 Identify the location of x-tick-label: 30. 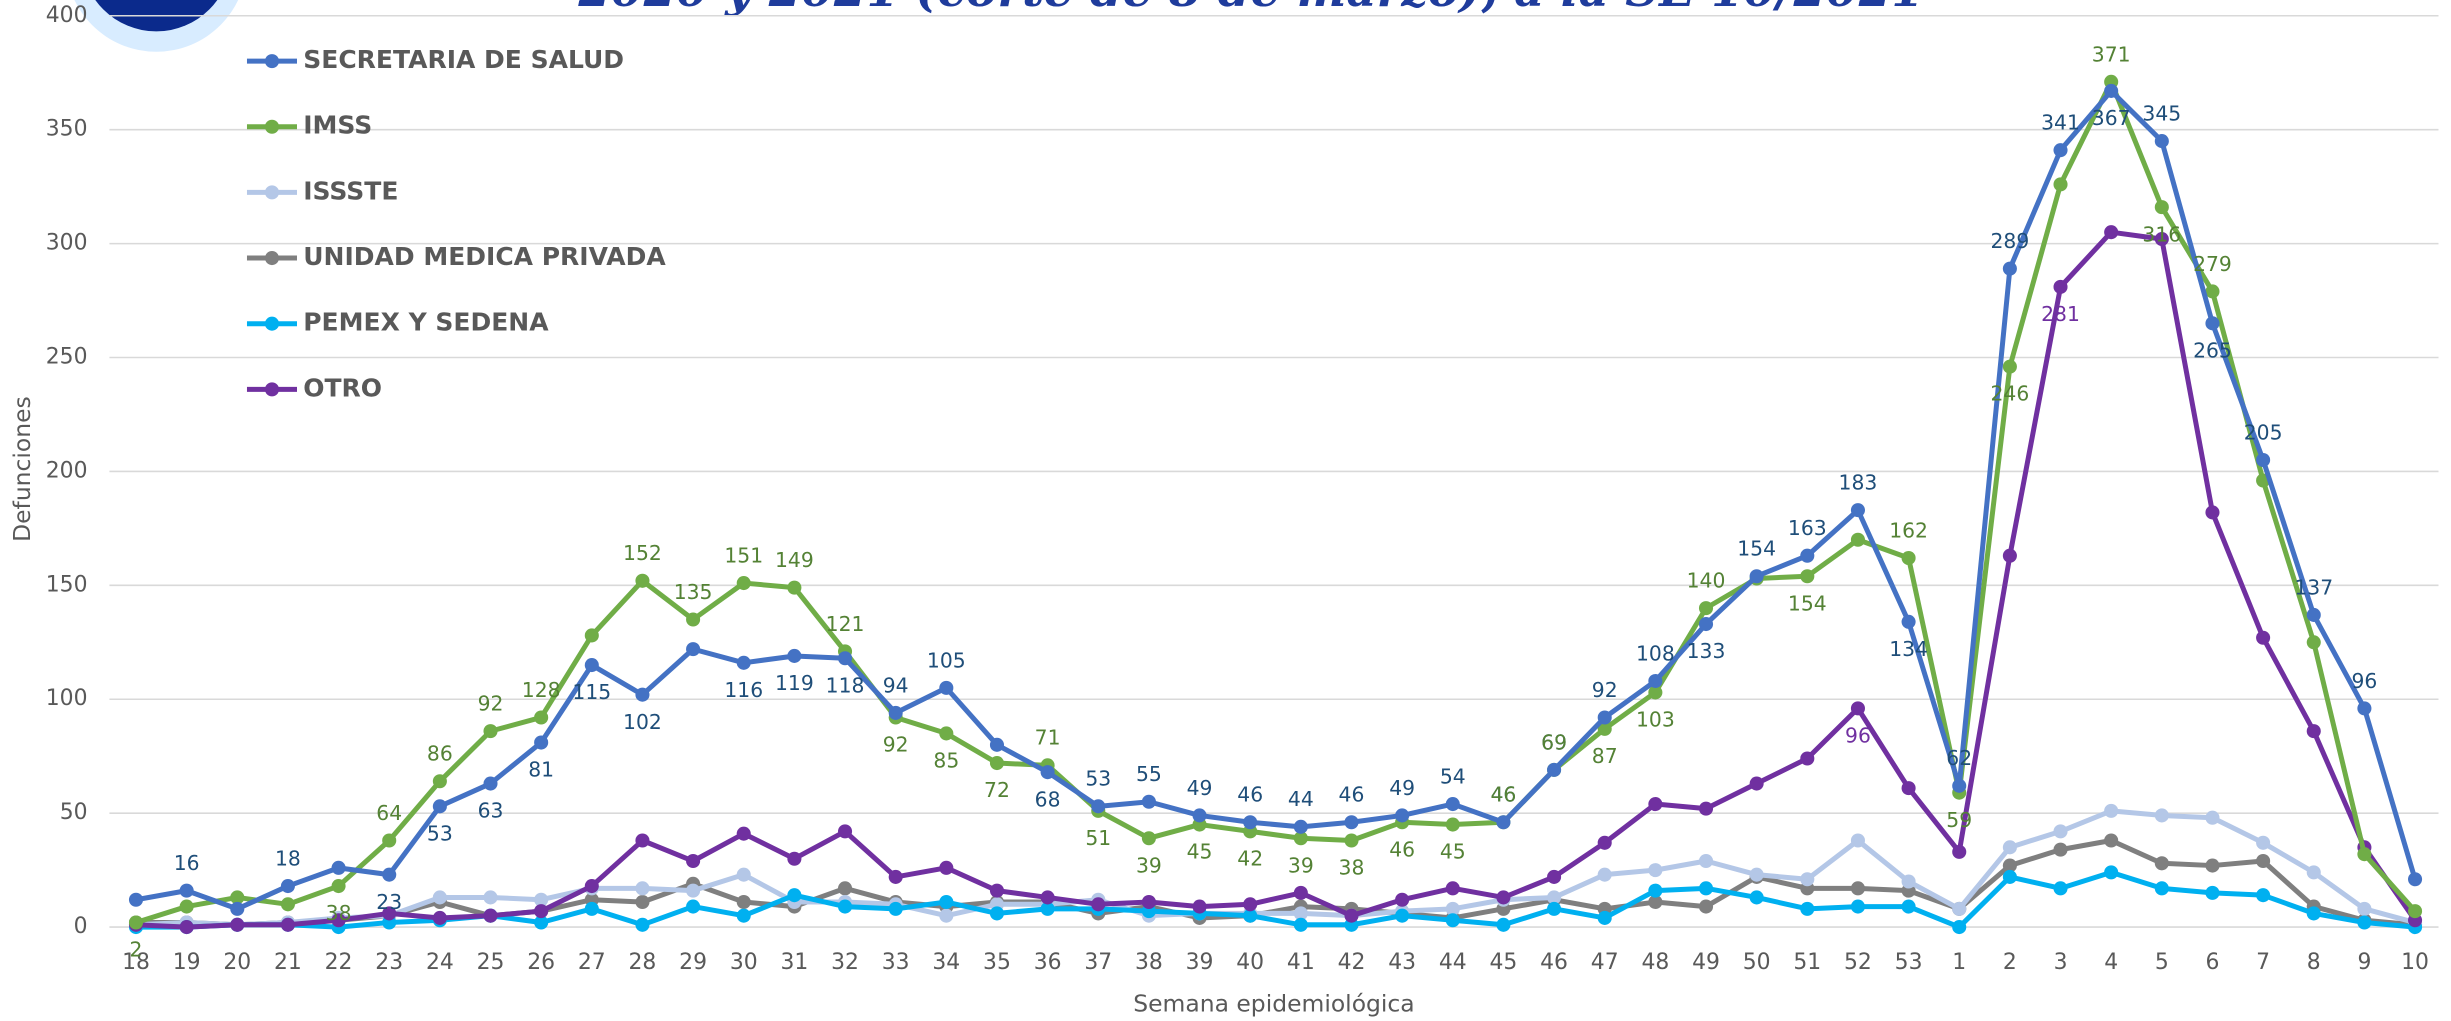
(744, 962).